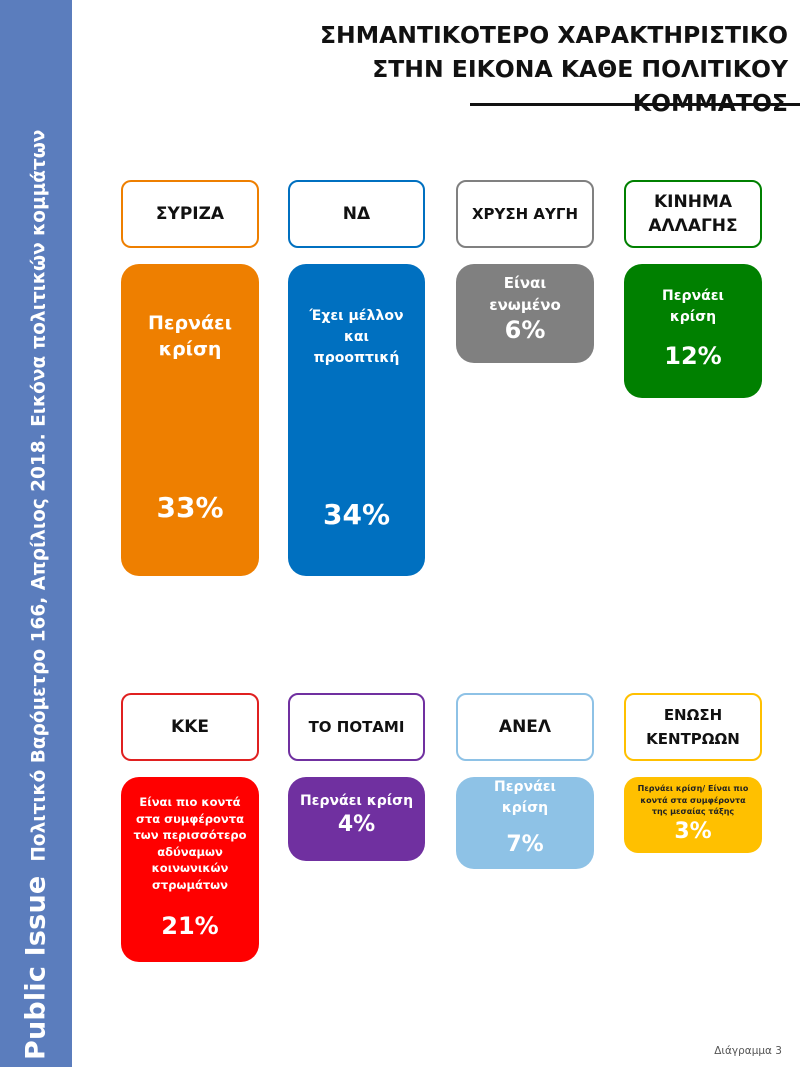 The width and height of the screenshot is (800, 1067). I want to click on characteristic: Έχει μέλλον και προοπτική, so click(356, 337).